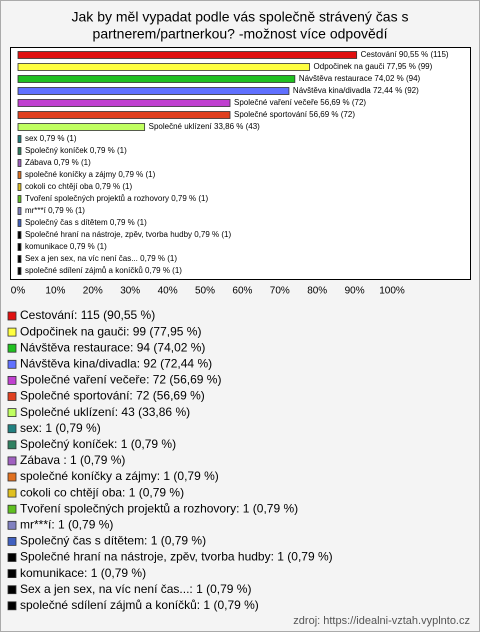 The height and width of the screenshot is (632, 480). I want to click on value-label: Společné vaření večeře 56,69 % (72), so click(300, 102).